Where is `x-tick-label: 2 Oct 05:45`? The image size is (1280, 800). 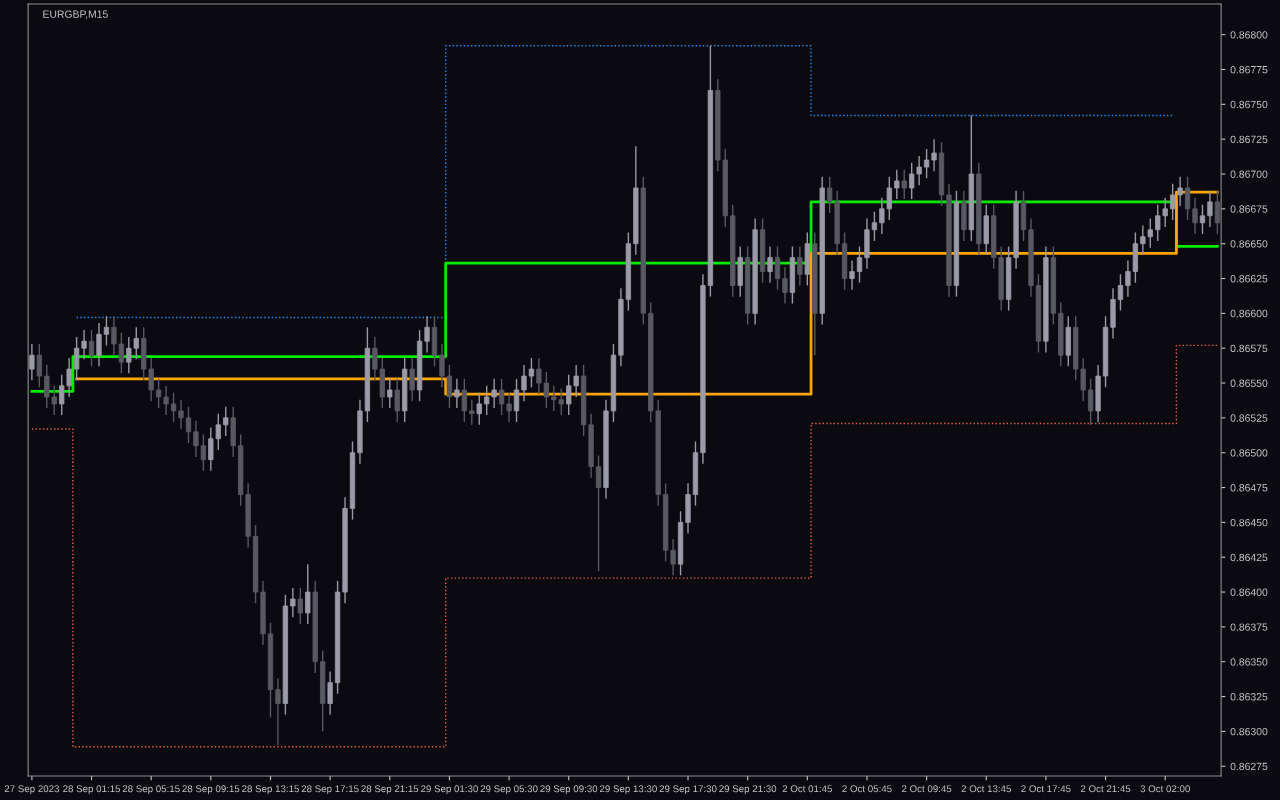
x-tick-label: 2 Oct 05:45 is located at coordinates (867, 789).